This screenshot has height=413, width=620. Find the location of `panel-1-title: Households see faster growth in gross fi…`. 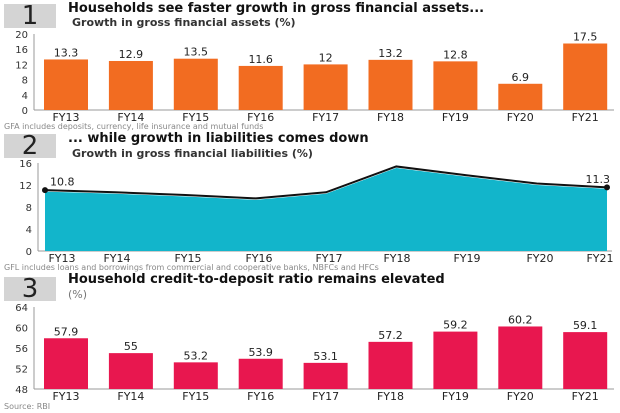

panel-1-title: Households see faster growth in gross fi… is located at coordinates (276, 8).